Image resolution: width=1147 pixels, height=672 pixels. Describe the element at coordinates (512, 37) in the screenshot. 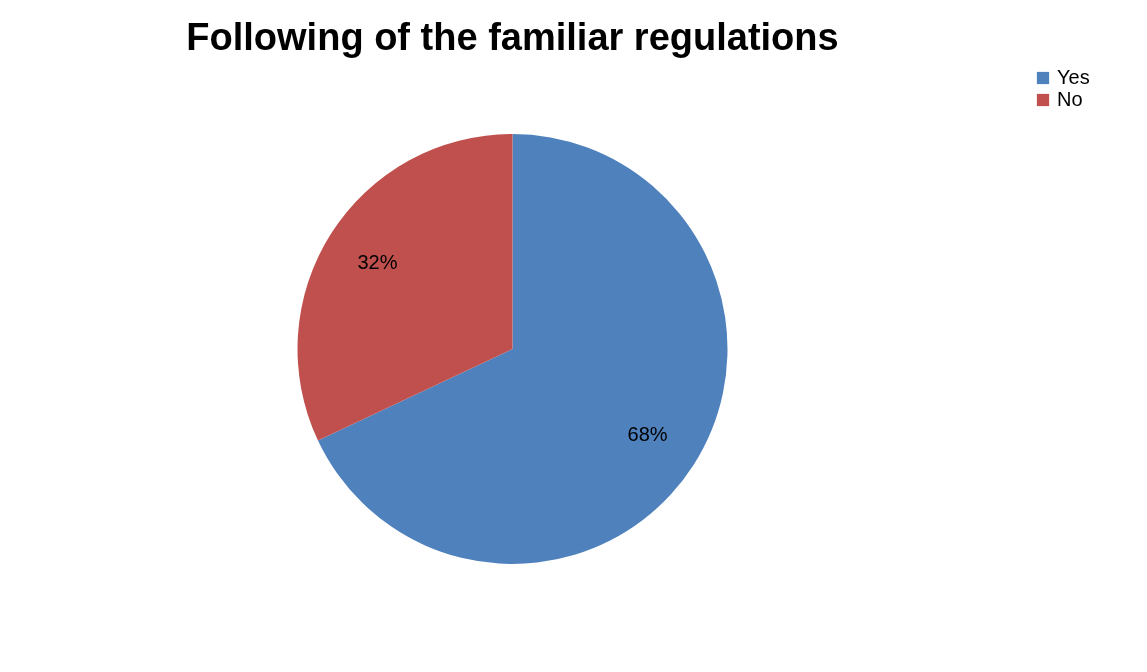

I see `chart-title: Following of the familiar regulations` at that location.